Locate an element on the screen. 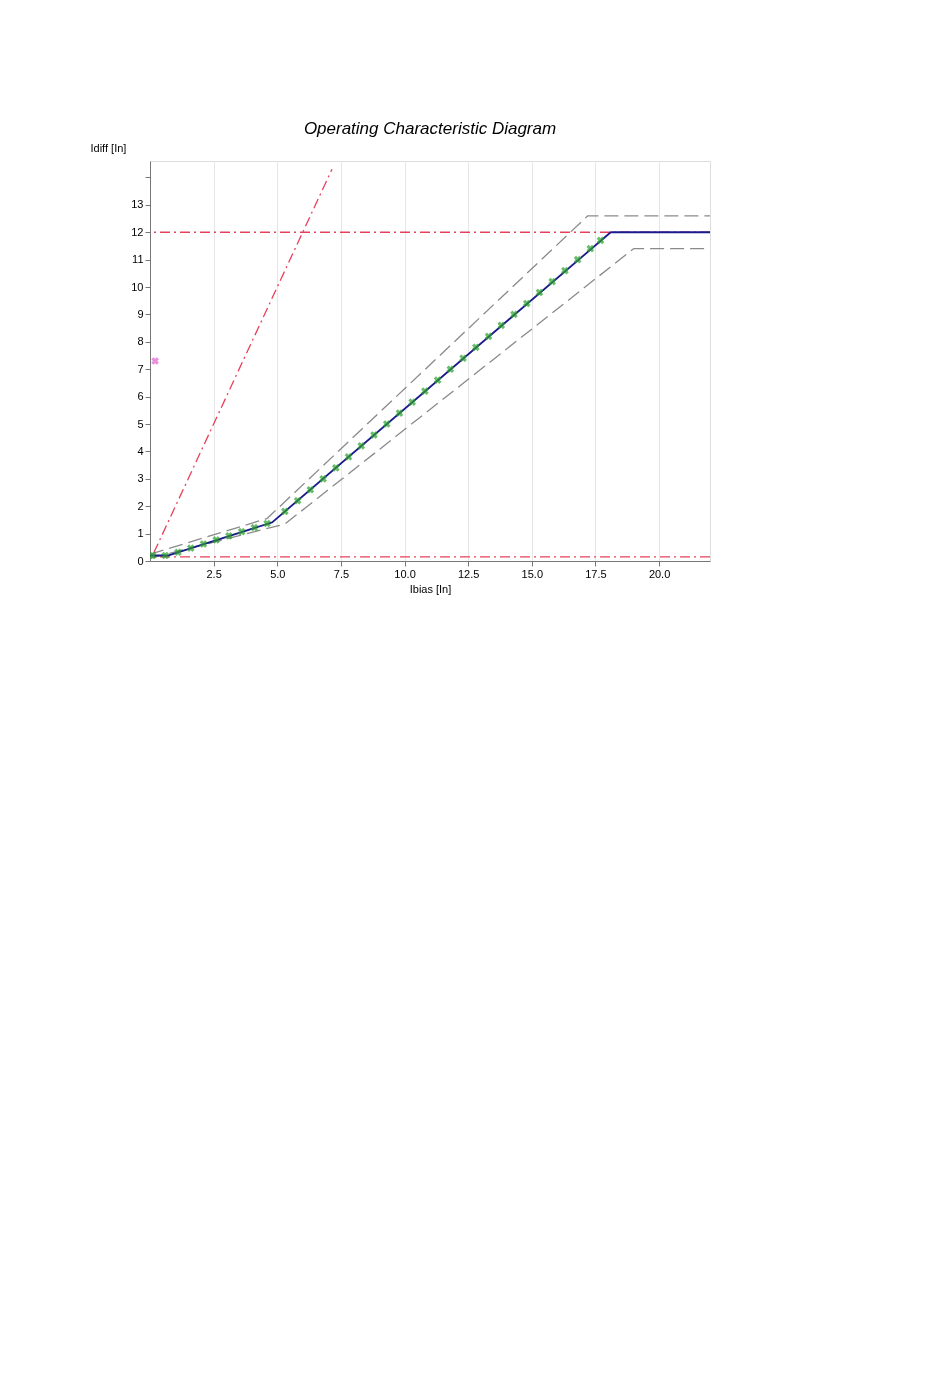 This screenshot has width=950, height=1387. x-tick-label: 20.0 is located at coordinates (659, 573).